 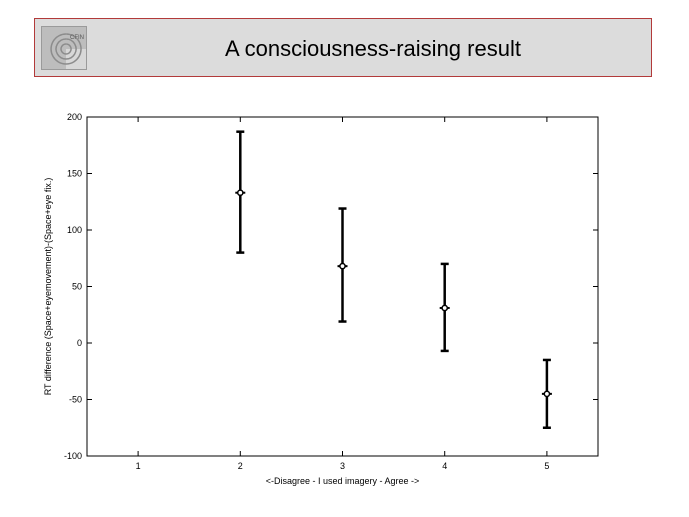 I want to click on y-tick-label: 50, so click(x=77, y=287).